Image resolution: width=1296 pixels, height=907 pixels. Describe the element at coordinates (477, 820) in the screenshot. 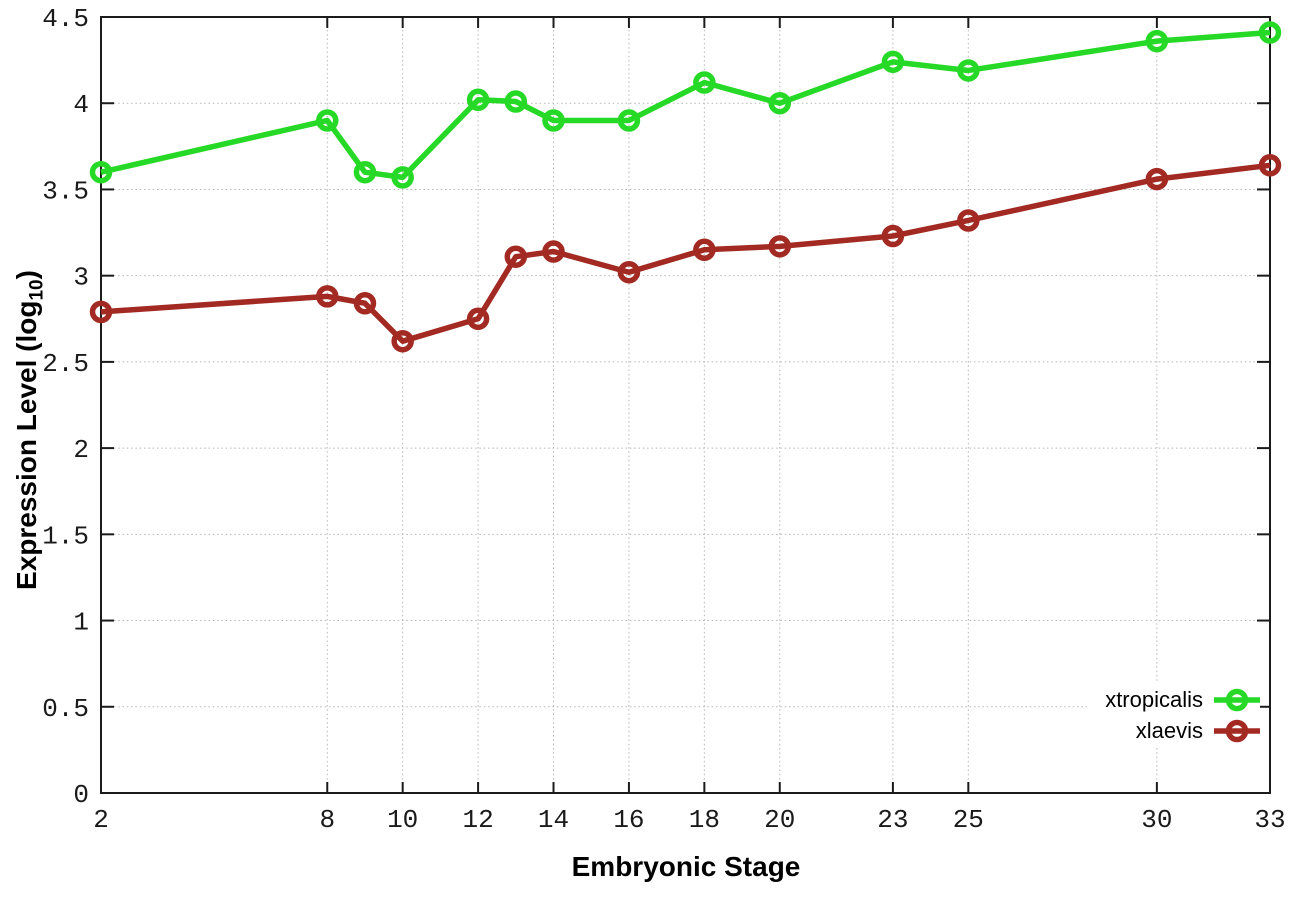

I see `x-tick-label: 12` at that location.